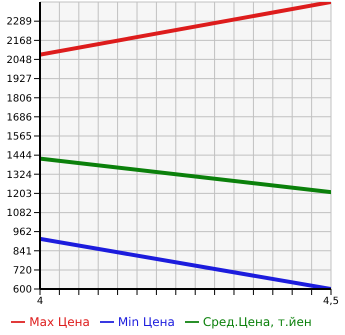  Describe the element at coordinates (19, 41) in the screenshot. I see `y-tick-label: 2168` at that location.